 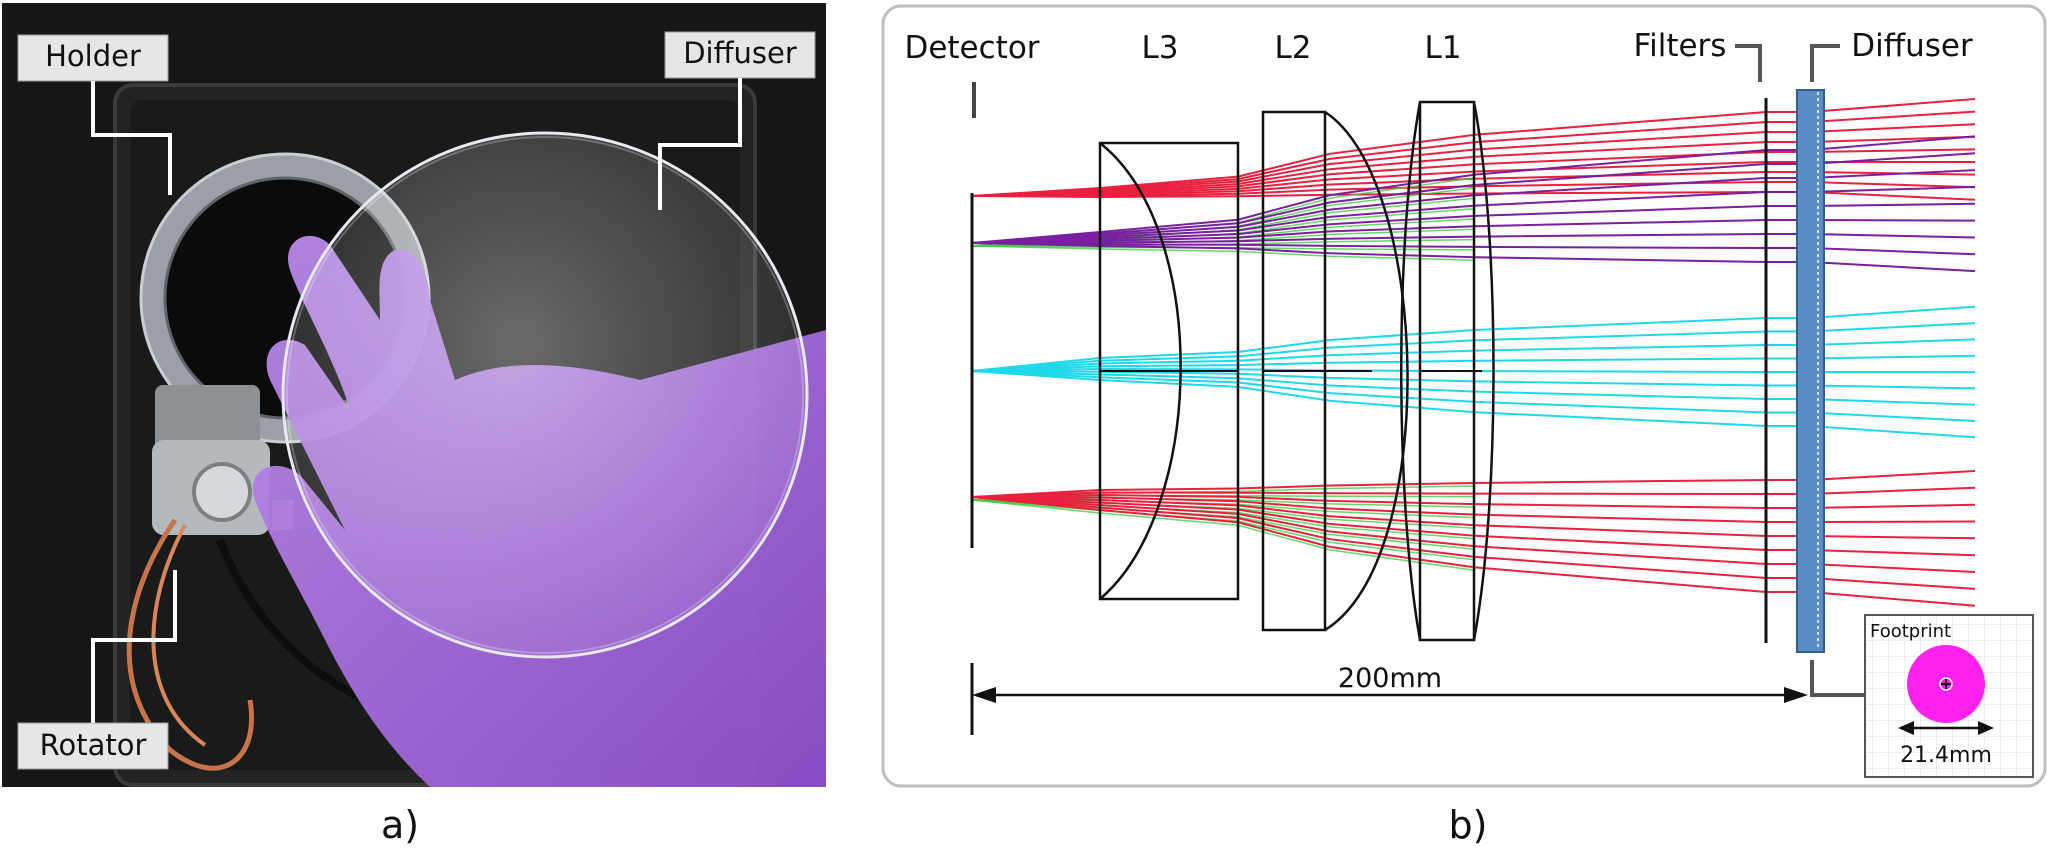 I want to click on lens-l2, so click(x=1335, y=371).